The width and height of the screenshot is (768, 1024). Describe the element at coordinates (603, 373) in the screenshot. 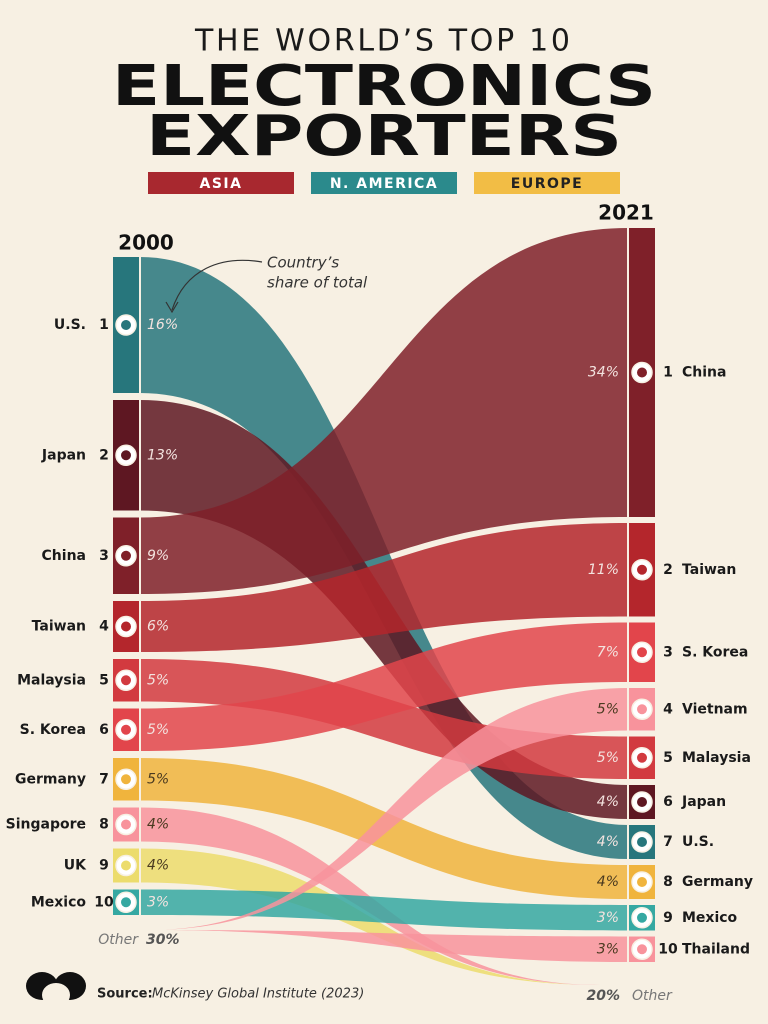

I see `value-label: 34%` at that location.